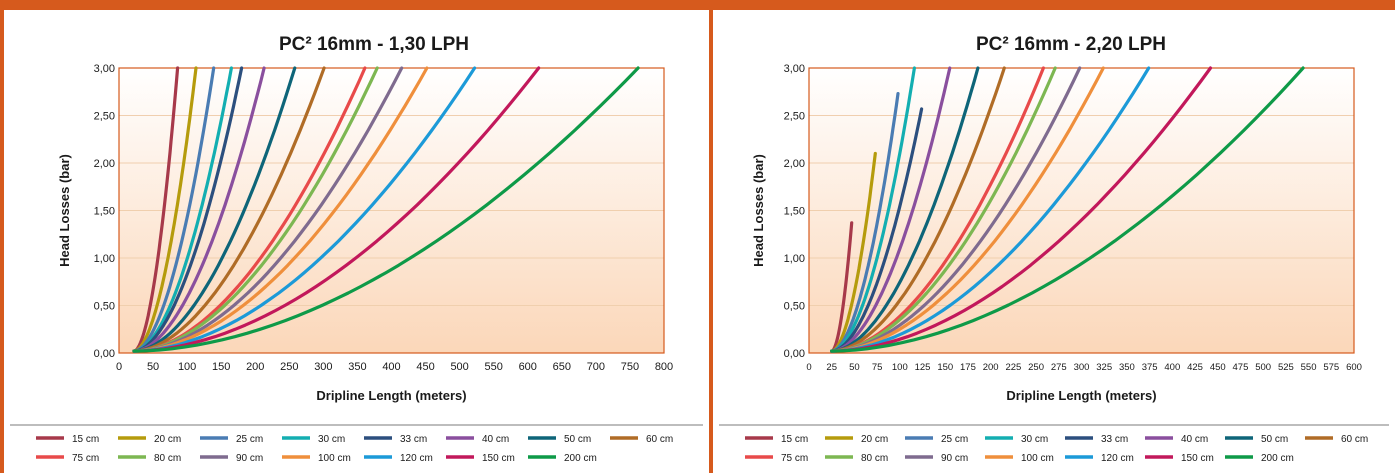  Describe the element at coordinates (255, 367) in the screenshot. I see `x-tick-label: 200` at that location.